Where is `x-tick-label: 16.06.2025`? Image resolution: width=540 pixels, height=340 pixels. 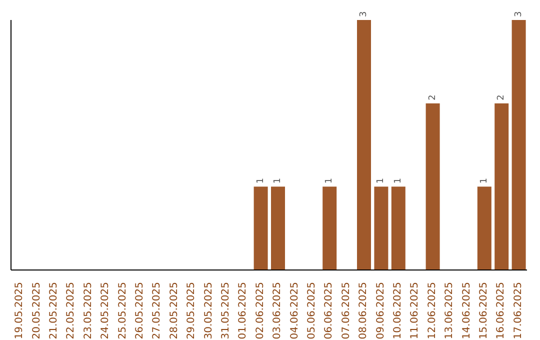 x-tick-label: 16.06.2025 is located at coordinates (501, 311).